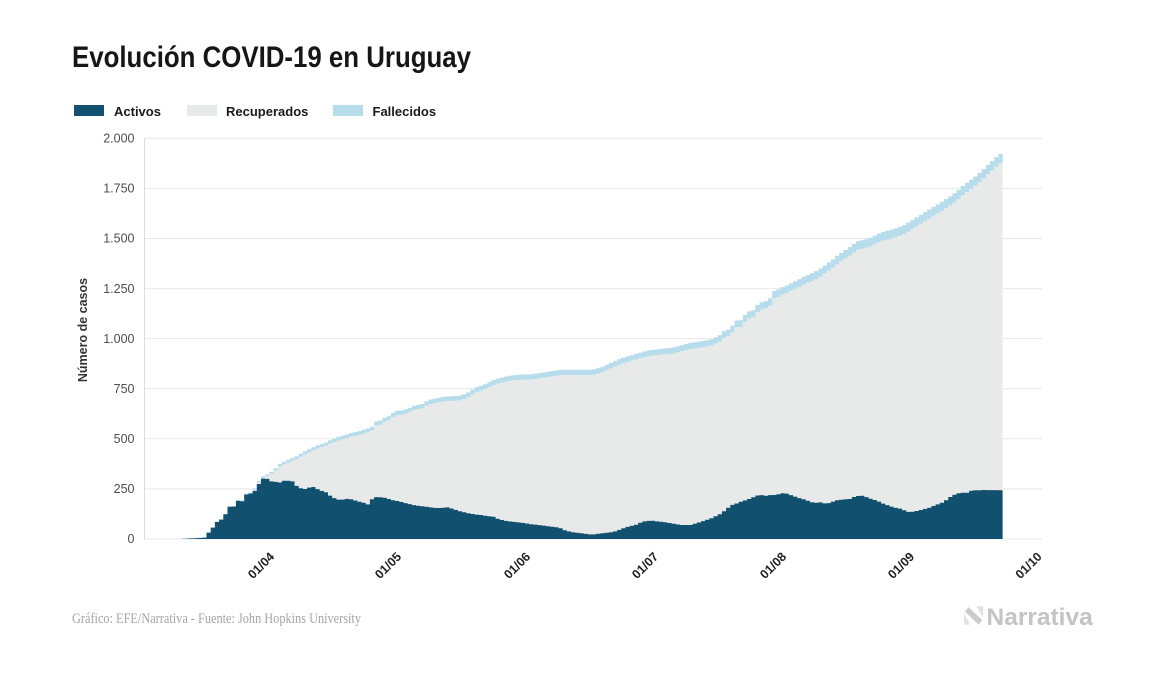  I want to click on svg-text: 01/04, so click(261, 566).